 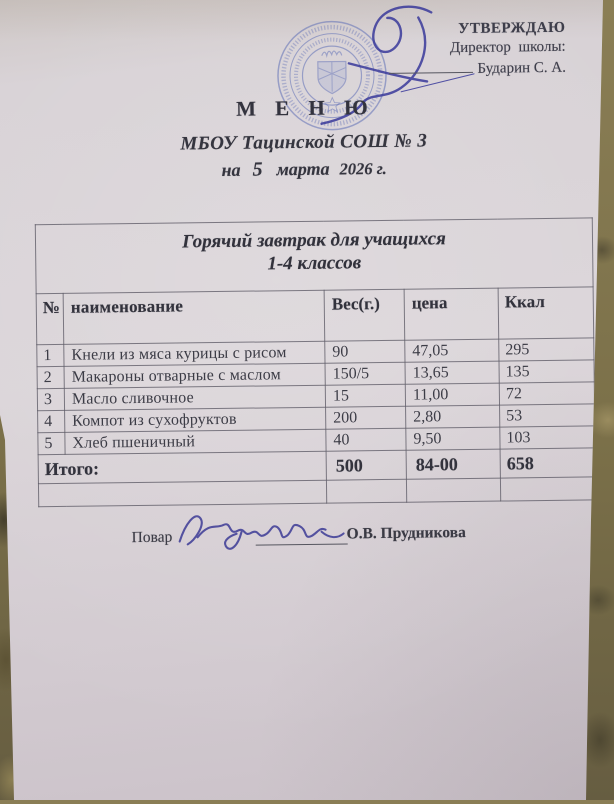 I want to click on table-header-row: № наименование Вес(г.) цена Ккал, so click(x=315, y=315).